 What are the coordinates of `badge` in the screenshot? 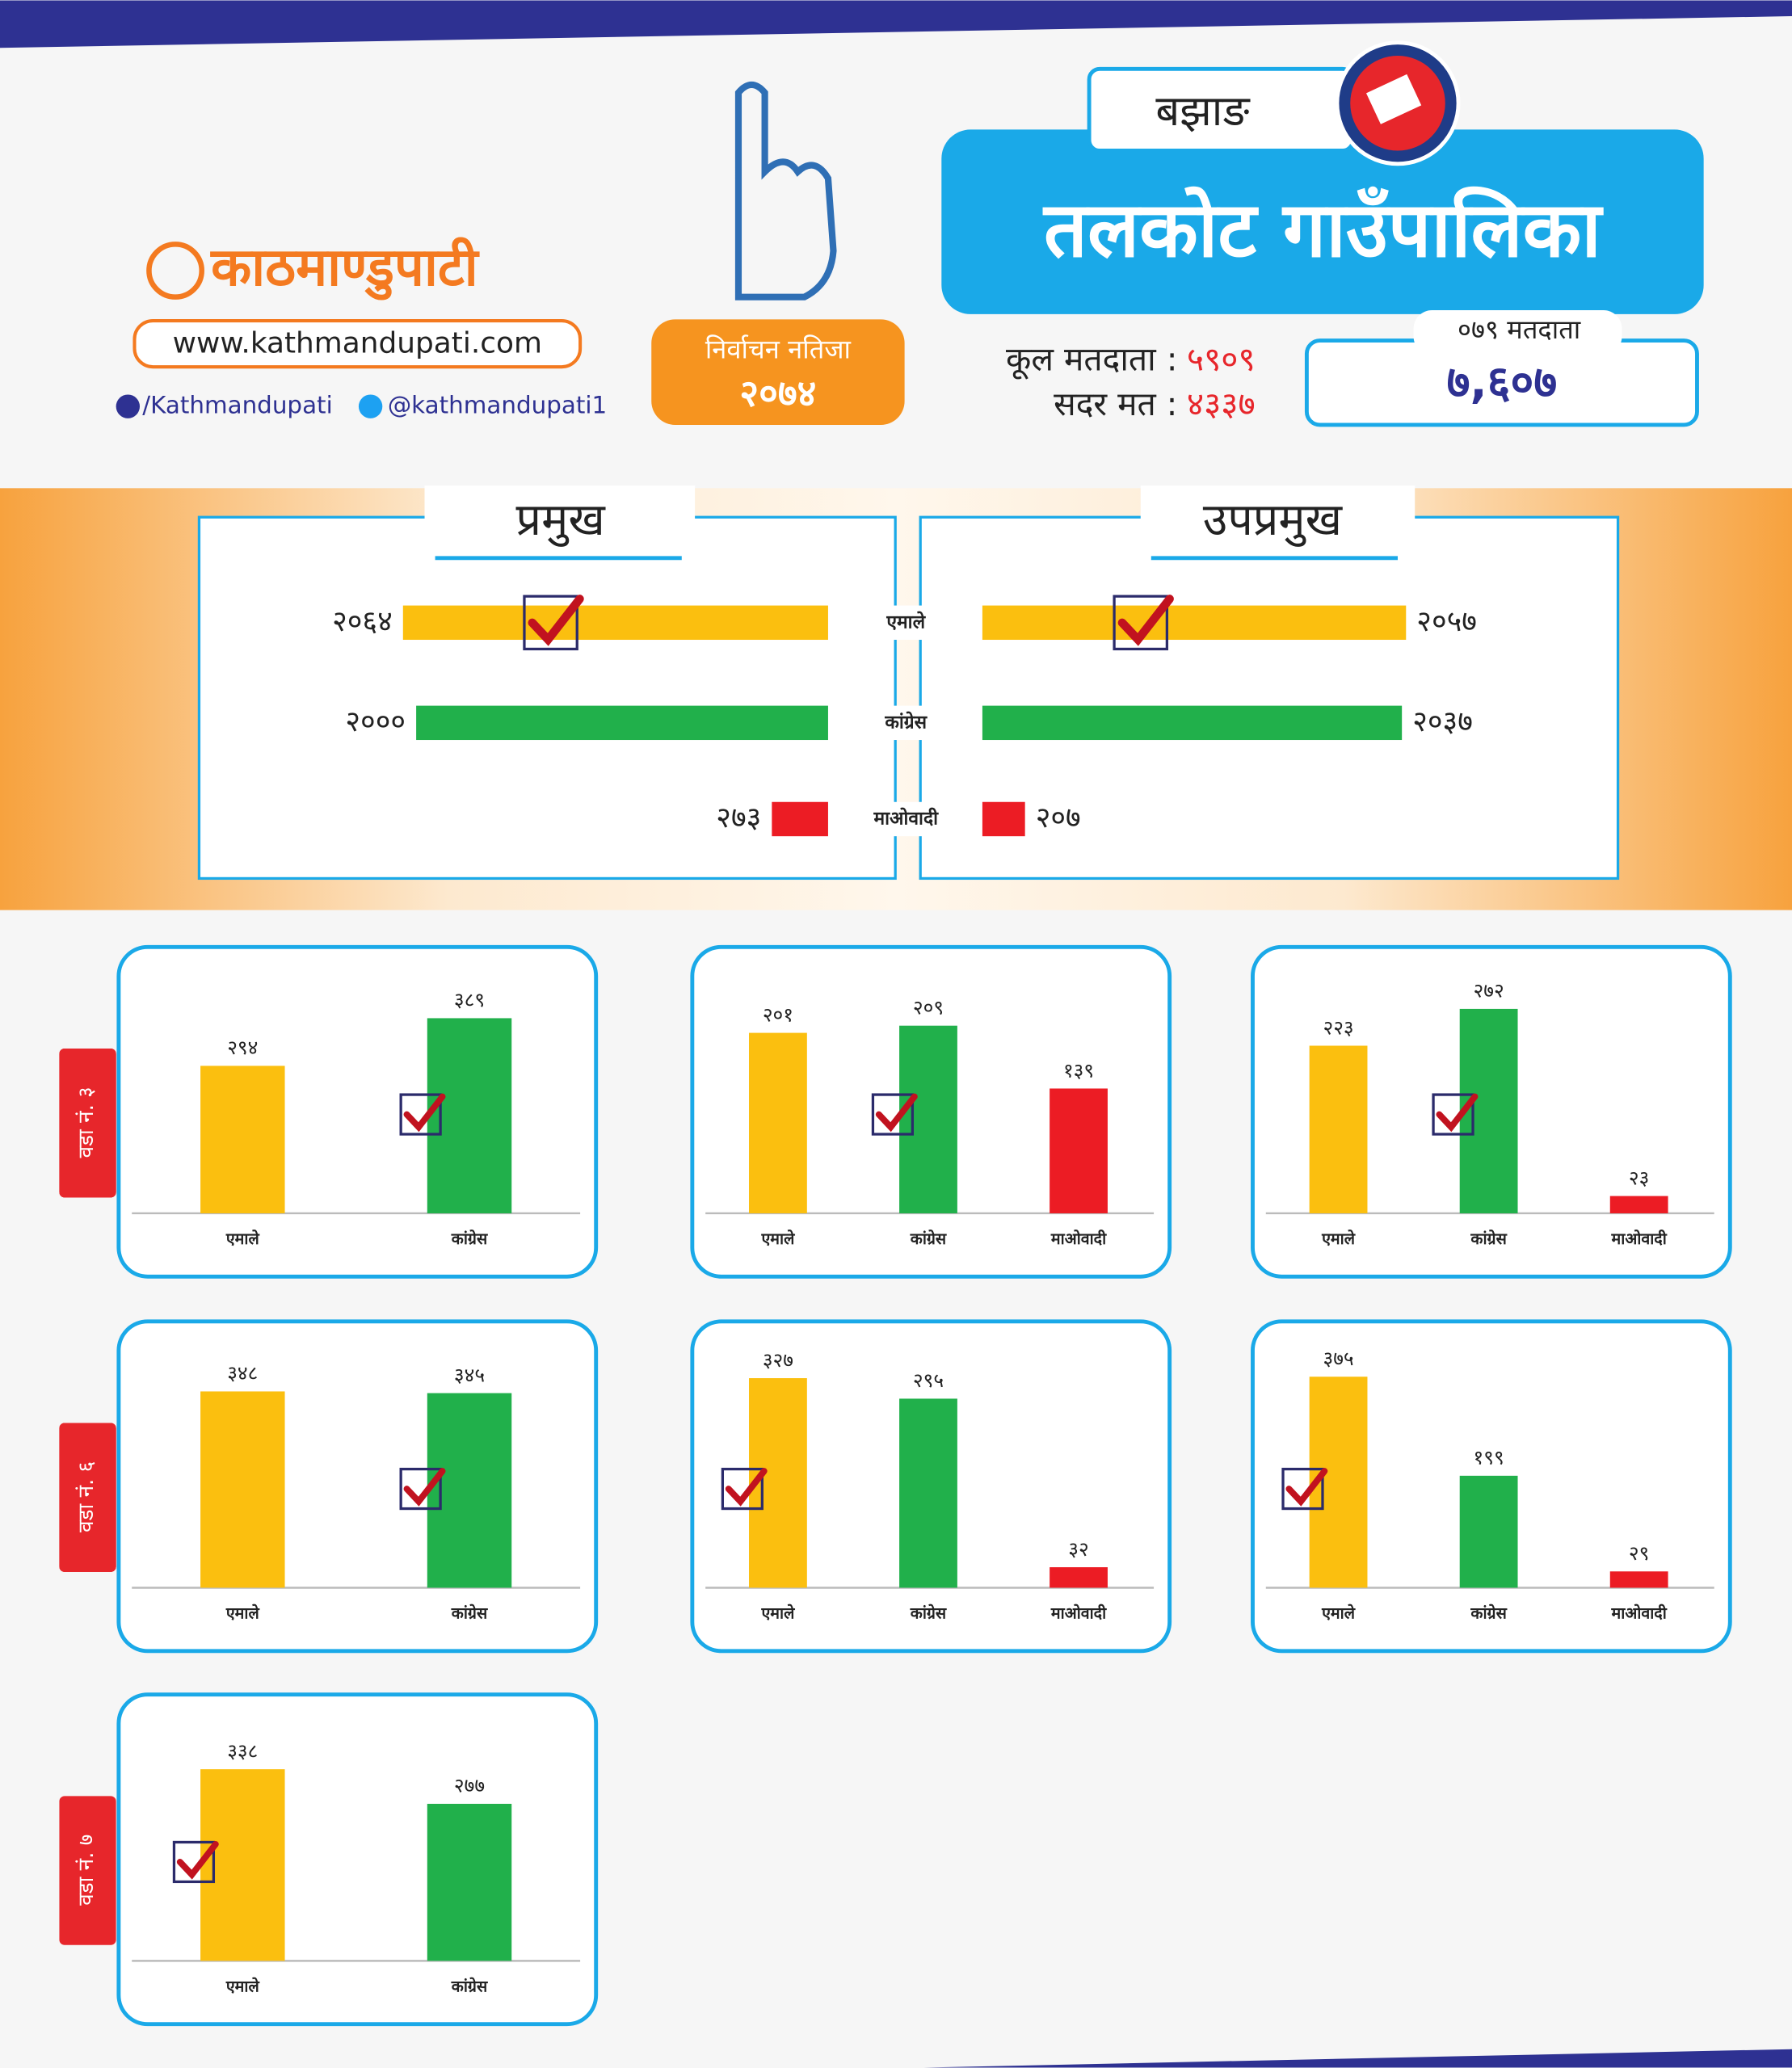 It's located at (778, 372).